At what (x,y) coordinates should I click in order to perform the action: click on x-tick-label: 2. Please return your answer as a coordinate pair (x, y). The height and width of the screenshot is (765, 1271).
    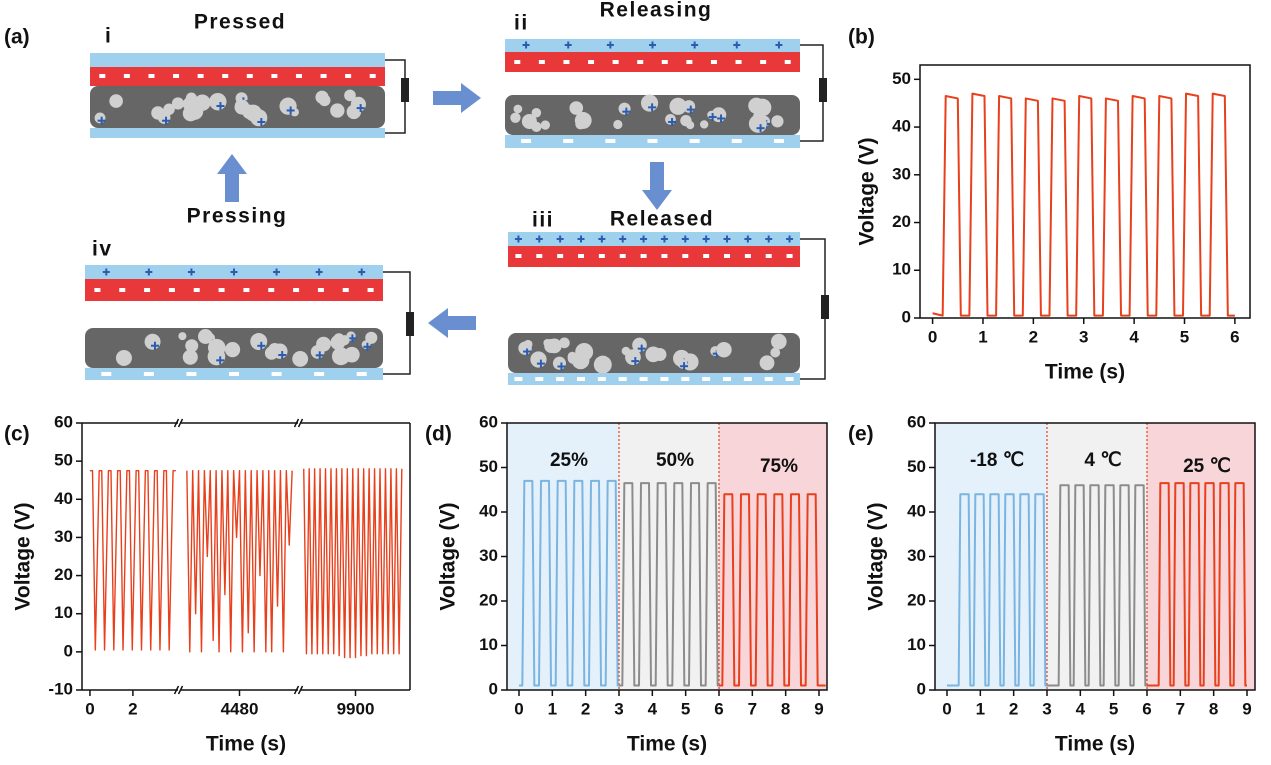
    Looking at the image, I should click on (1033, 336).